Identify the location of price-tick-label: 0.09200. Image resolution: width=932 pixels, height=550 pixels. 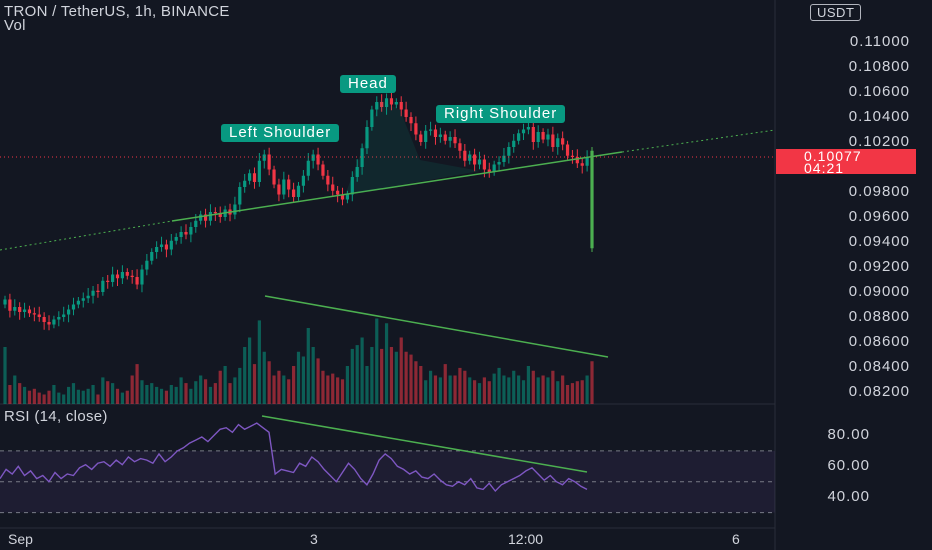
(879, 266).